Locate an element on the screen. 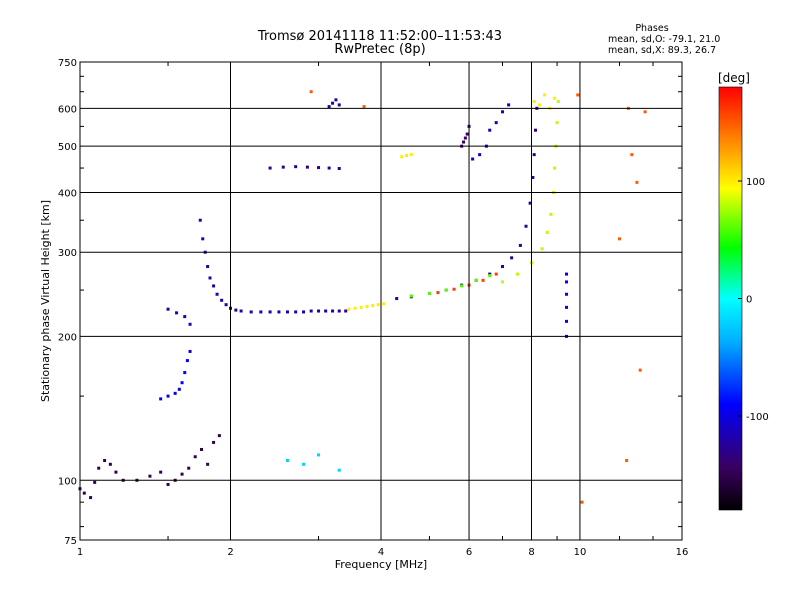 The height and width of the screenshot is (600, 800). phases-mean-x: mean, sd,X: 89.3, 26.7 is located at coordinates (662, 50).